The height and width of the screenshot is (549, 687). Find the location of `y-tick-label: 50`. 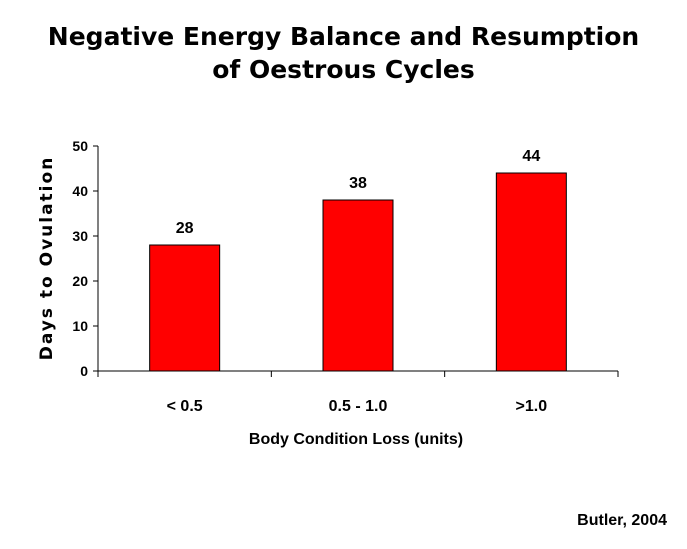

y-tick-label: 50 is located at coordinates (80, 146).